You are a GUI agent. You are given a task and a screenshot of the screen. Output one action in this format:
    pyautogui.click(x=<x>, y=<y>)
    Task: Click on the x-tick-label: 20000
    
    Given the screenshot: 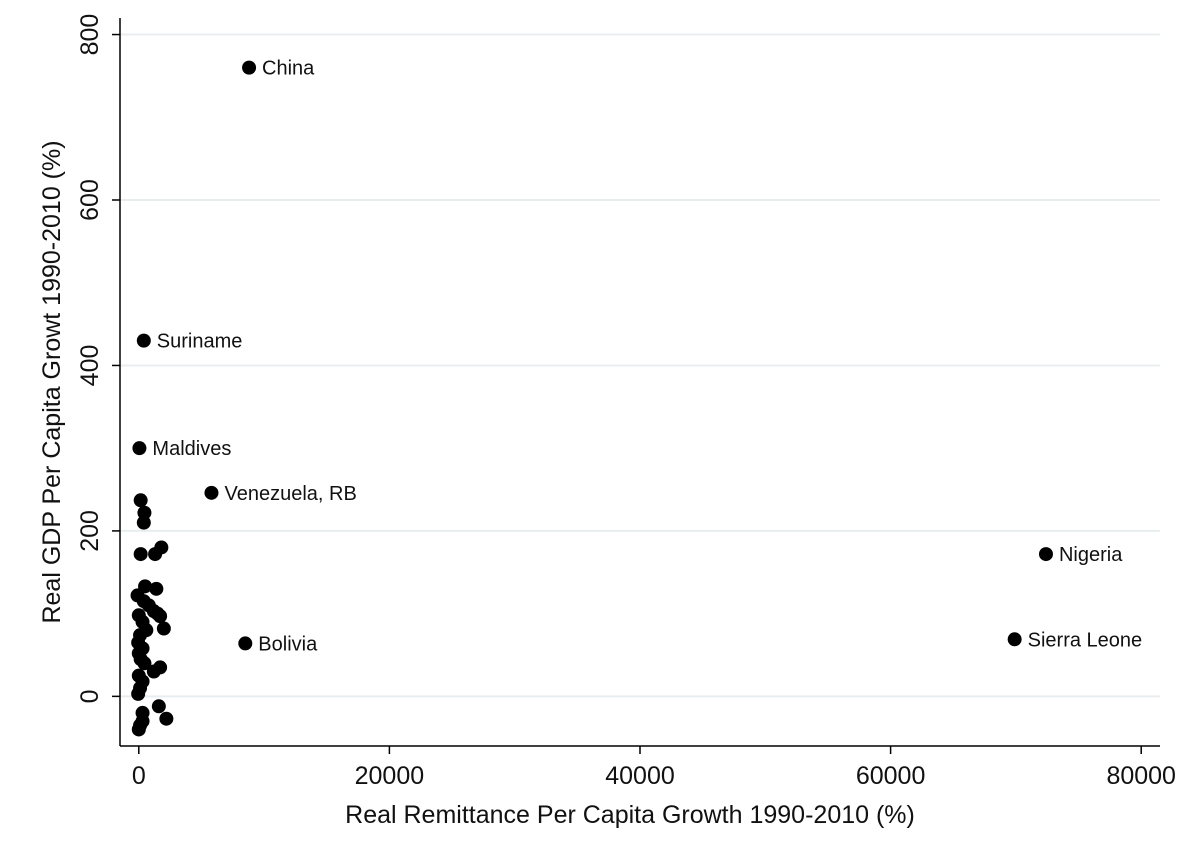 What is the action you would take?
    pyautogui.click(x=390, y=776)
    